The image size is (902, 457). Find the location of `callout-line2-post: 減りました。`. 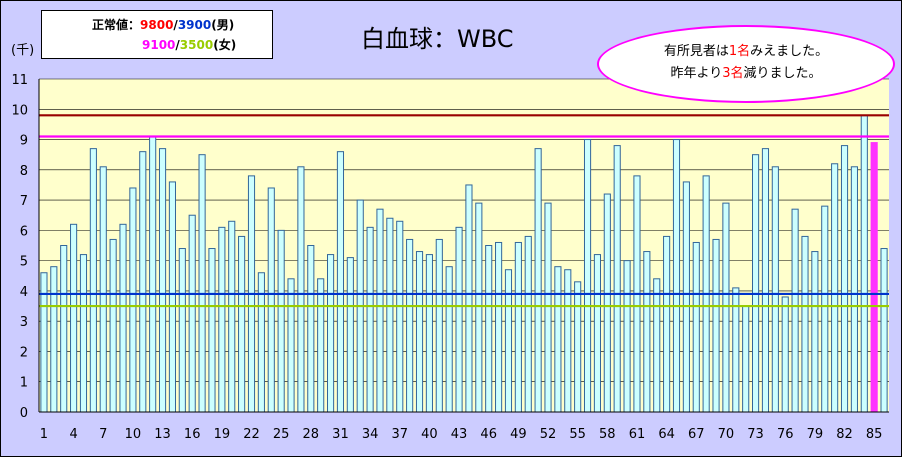

callout-line2-post: 減りました。 is located at coordinates (782, 73).